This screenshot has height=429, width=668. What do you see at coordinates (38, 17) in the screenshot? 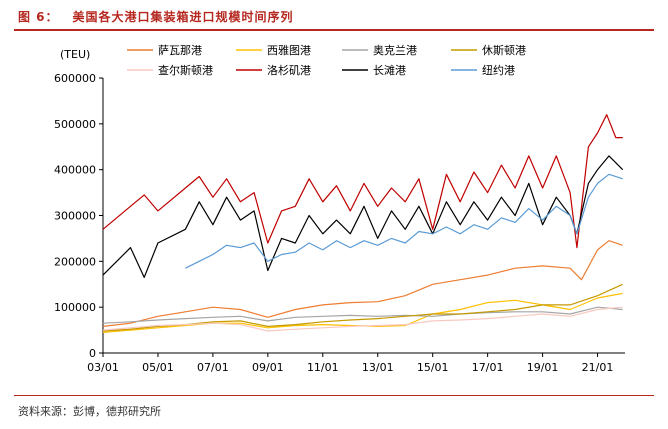
I see `figure-label: 图 6：` at bounding box center [38, 17].